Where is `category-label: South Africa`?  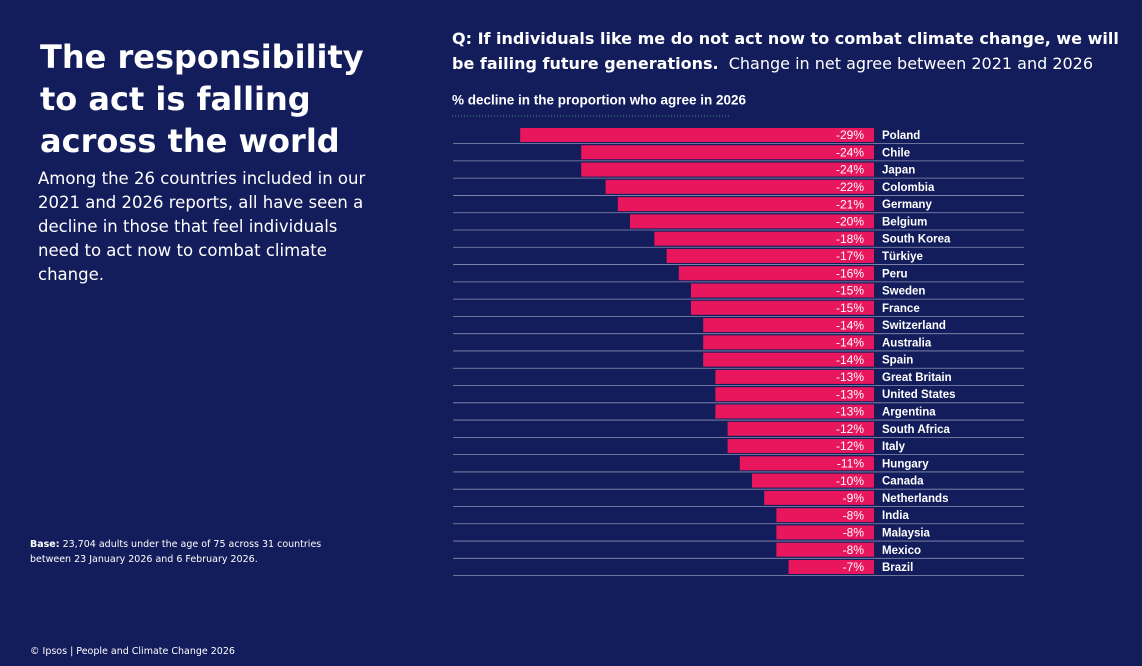 category-label: South Africa is located at coordinates (916, 430).